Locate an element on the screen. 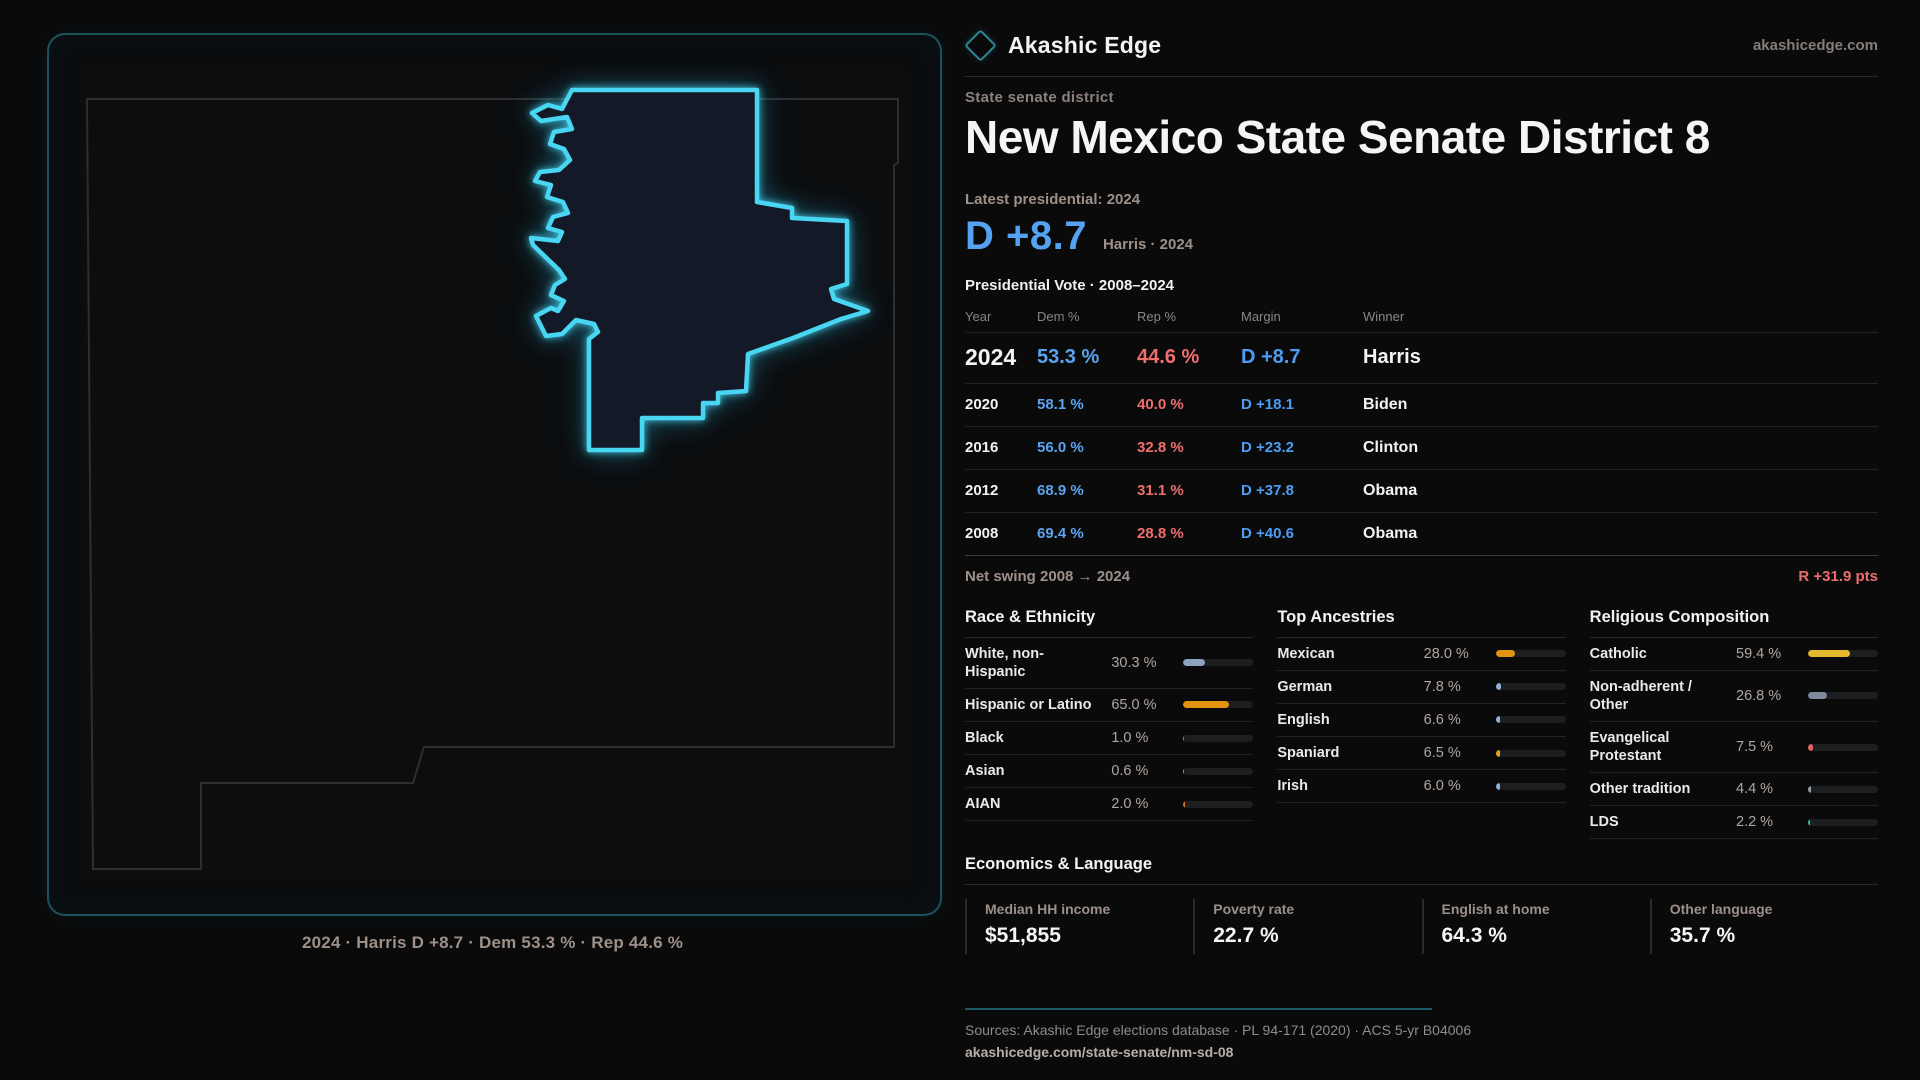 The width and height of the screenshot is (1920, 1080). demo-row: Catholic 59.4 % is located at coordinates (1733, 654).